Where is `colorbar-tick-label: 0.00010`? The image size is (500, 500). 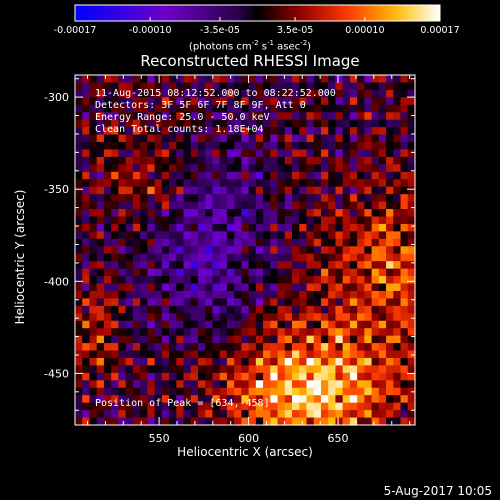
colorbar-tick-label: 0.00010 is located at coordinates (364, 30).